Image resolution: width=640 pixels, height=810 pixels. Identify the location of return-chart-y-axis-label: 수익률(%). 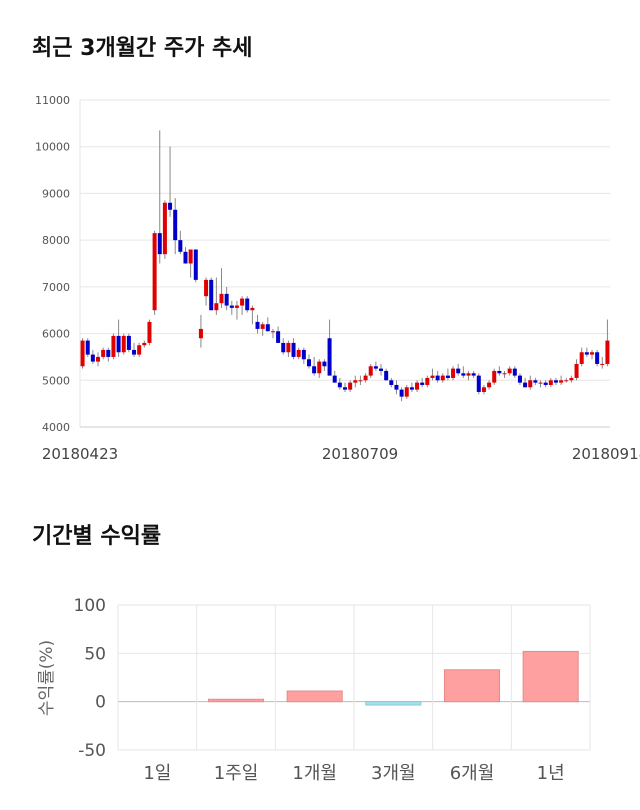
(47, 678).